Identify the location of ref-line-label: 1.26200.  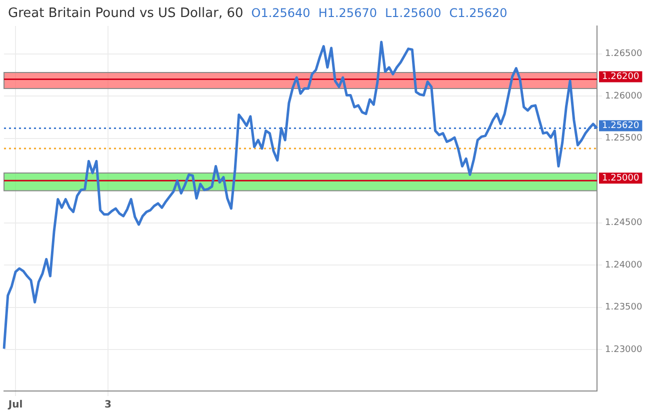
(621, 77).